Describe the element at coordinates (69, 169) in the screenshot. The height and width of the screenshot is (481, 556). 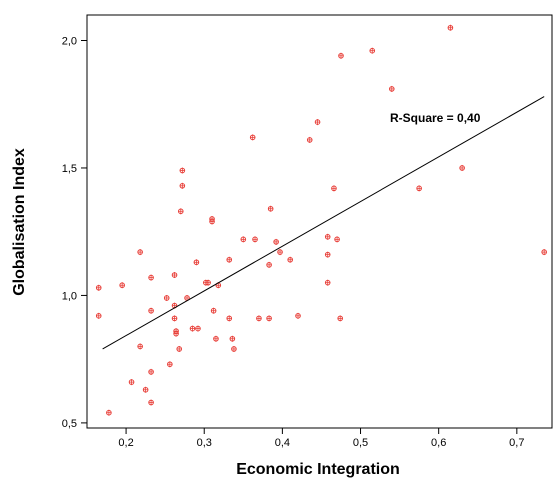
I see `y-tick-label: 1,5` at that location.